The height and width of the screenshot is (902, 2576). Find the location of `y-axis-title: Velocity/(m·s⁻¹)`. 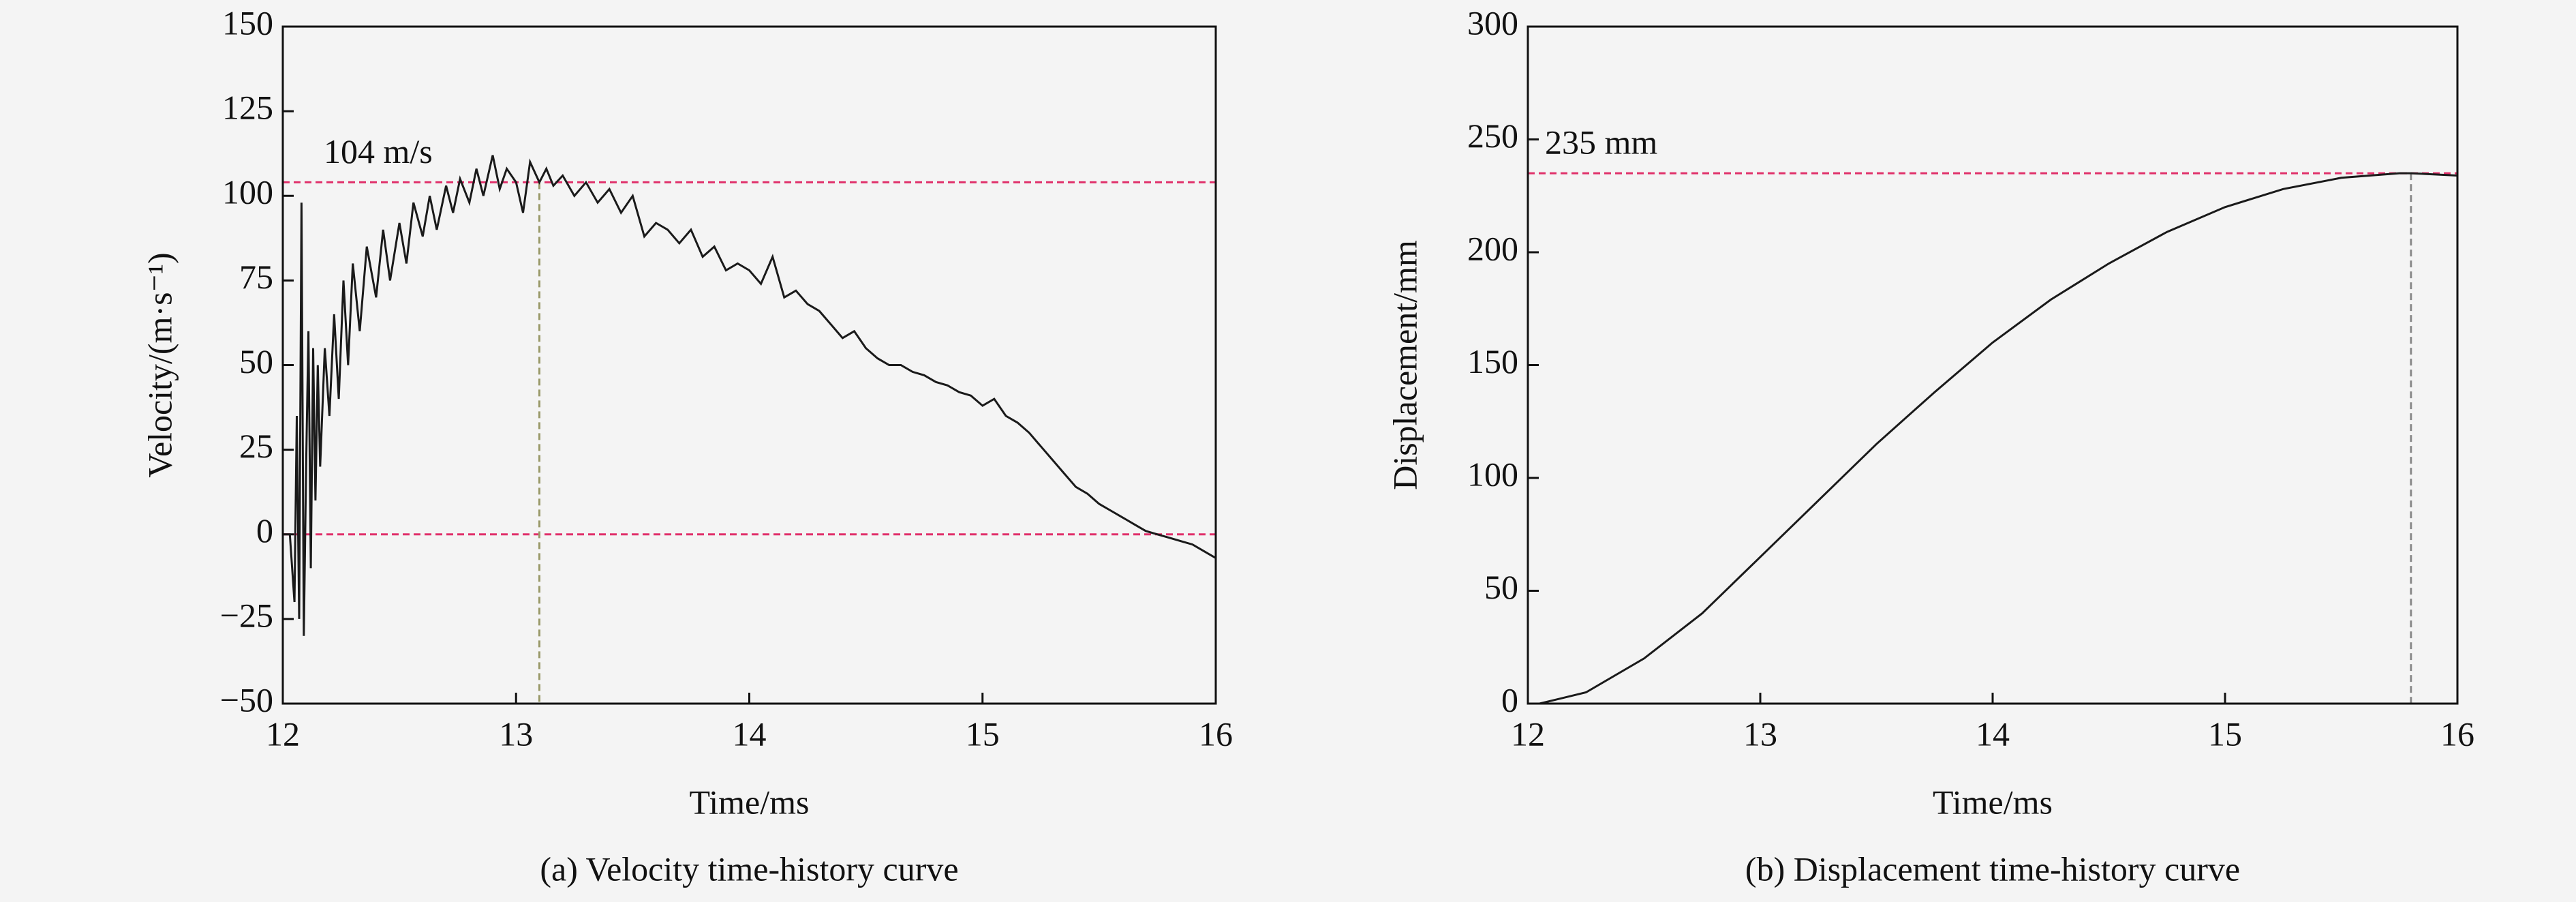

y-axis-title: Velocity/(m·s⁻¹) is located at coordinates (159, 364).